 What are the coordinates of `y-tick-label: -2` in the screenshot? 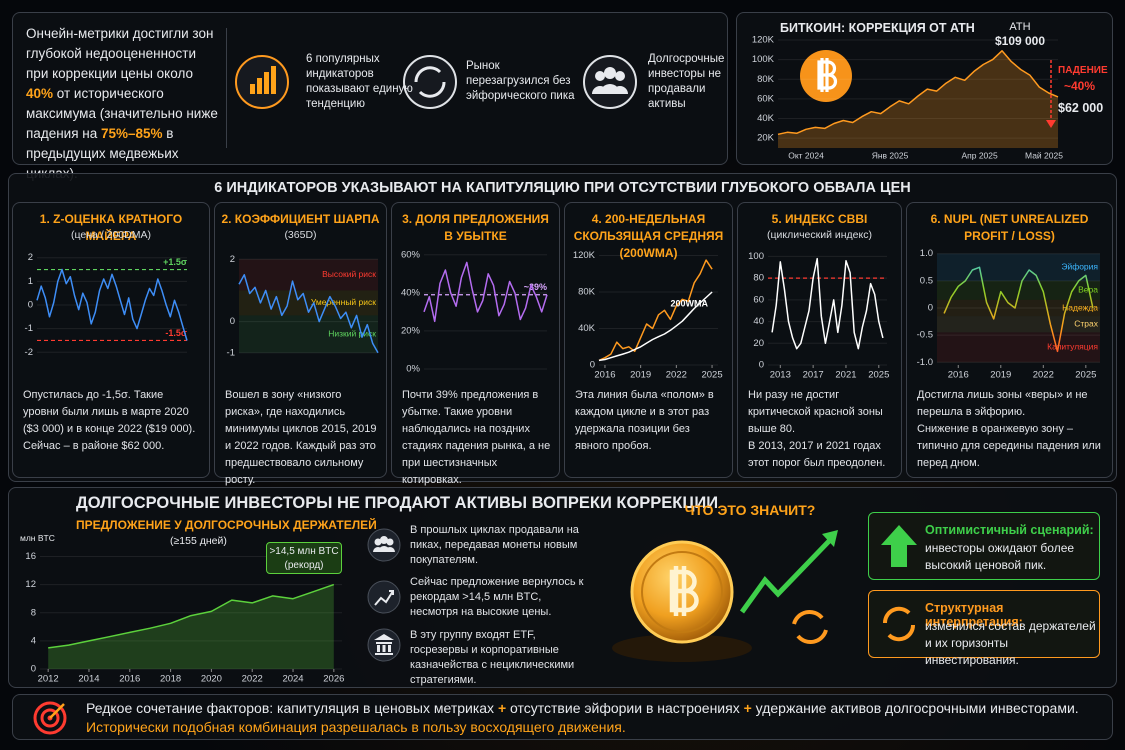 It's located at (29, 352).